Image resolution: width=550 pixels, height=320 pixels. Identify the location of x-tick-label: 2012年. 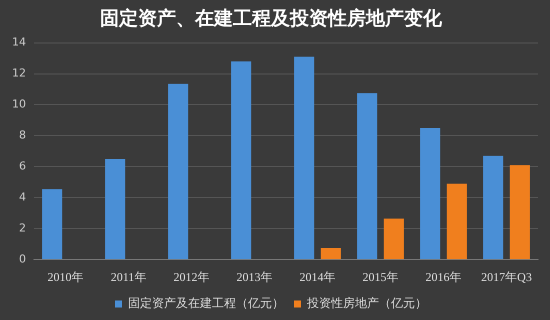
(192, 277).